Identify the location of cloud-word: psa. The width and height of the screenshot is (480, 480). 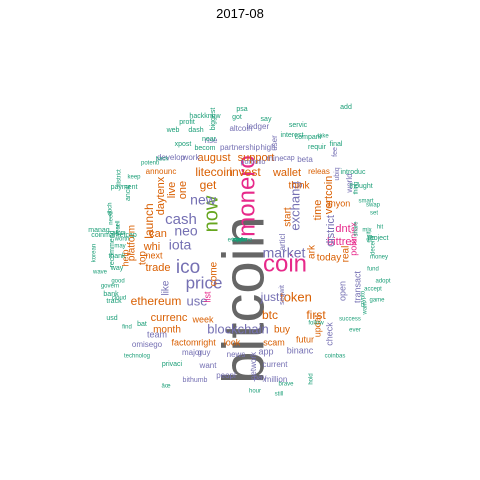
(241, 109).